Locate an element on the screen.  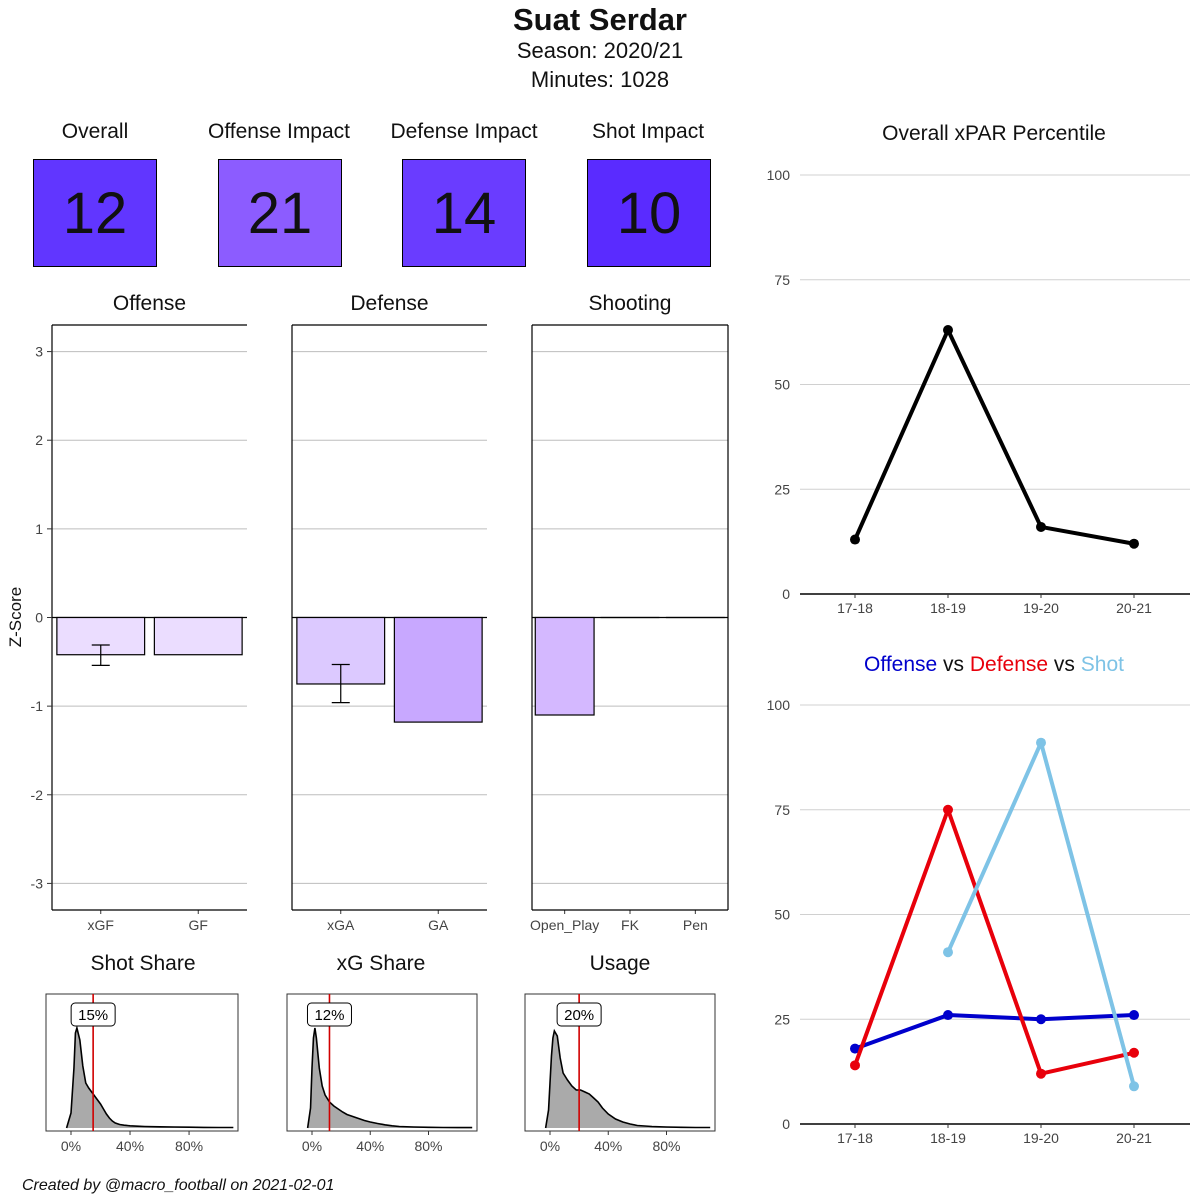
zscore-ytick-label: -3 is located at coordinates (37, 883).